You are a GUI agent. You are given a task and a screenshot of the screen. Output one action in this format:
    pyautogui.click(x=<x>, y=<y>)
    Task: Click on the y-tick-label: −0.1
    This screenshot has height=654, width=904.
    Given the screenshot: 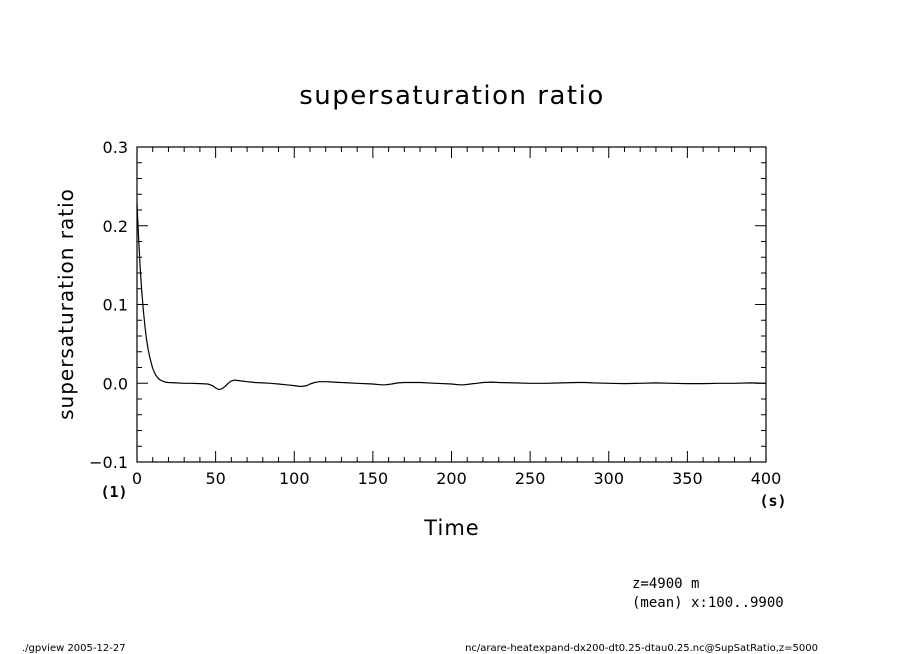 What is the action you would take?
    pyautogui.click(x=108, y=462)
    